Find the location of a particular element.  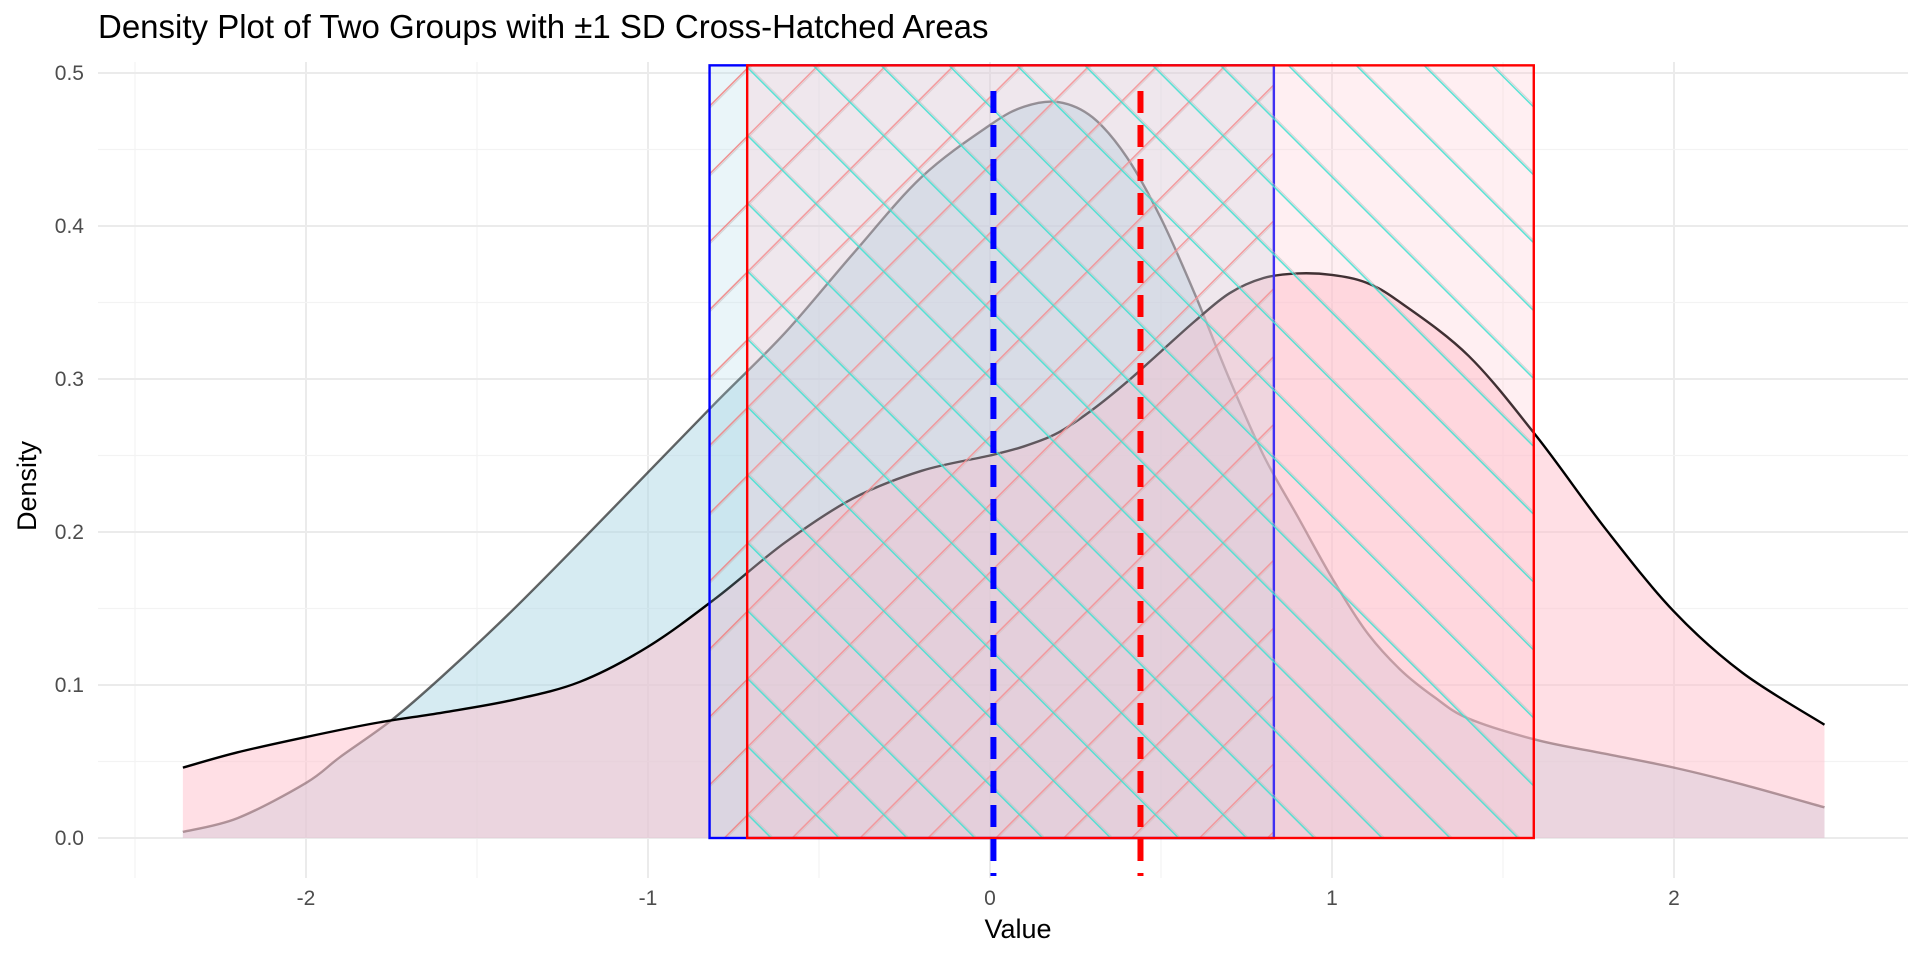

y-axis-ticks: 0.0 0.1 0.2 0.3 0.4 0.5 is located at coordinates (70, 456).